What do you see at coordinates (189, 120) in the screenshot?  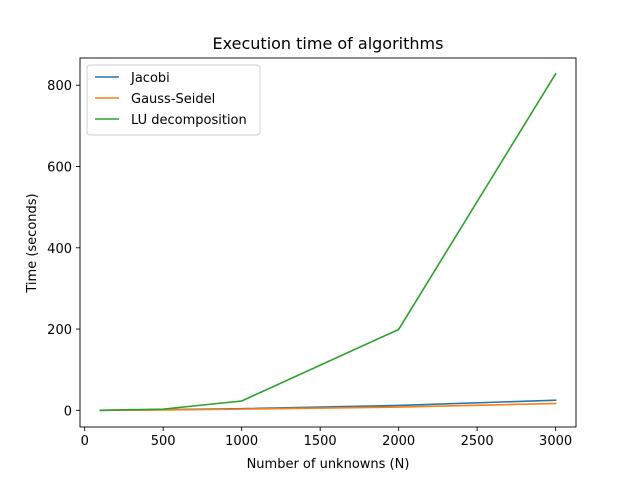 I see `legend-label-2: LU decomposition` at bounding box center [189, 120].